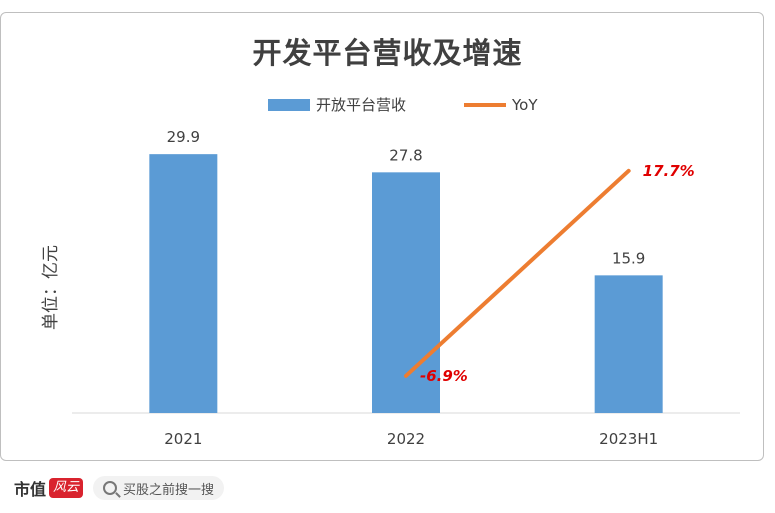 The height and width of the screenshot is (513, 775). I want to click on search-text: 买股之前搜一搜, so click(169, 490).